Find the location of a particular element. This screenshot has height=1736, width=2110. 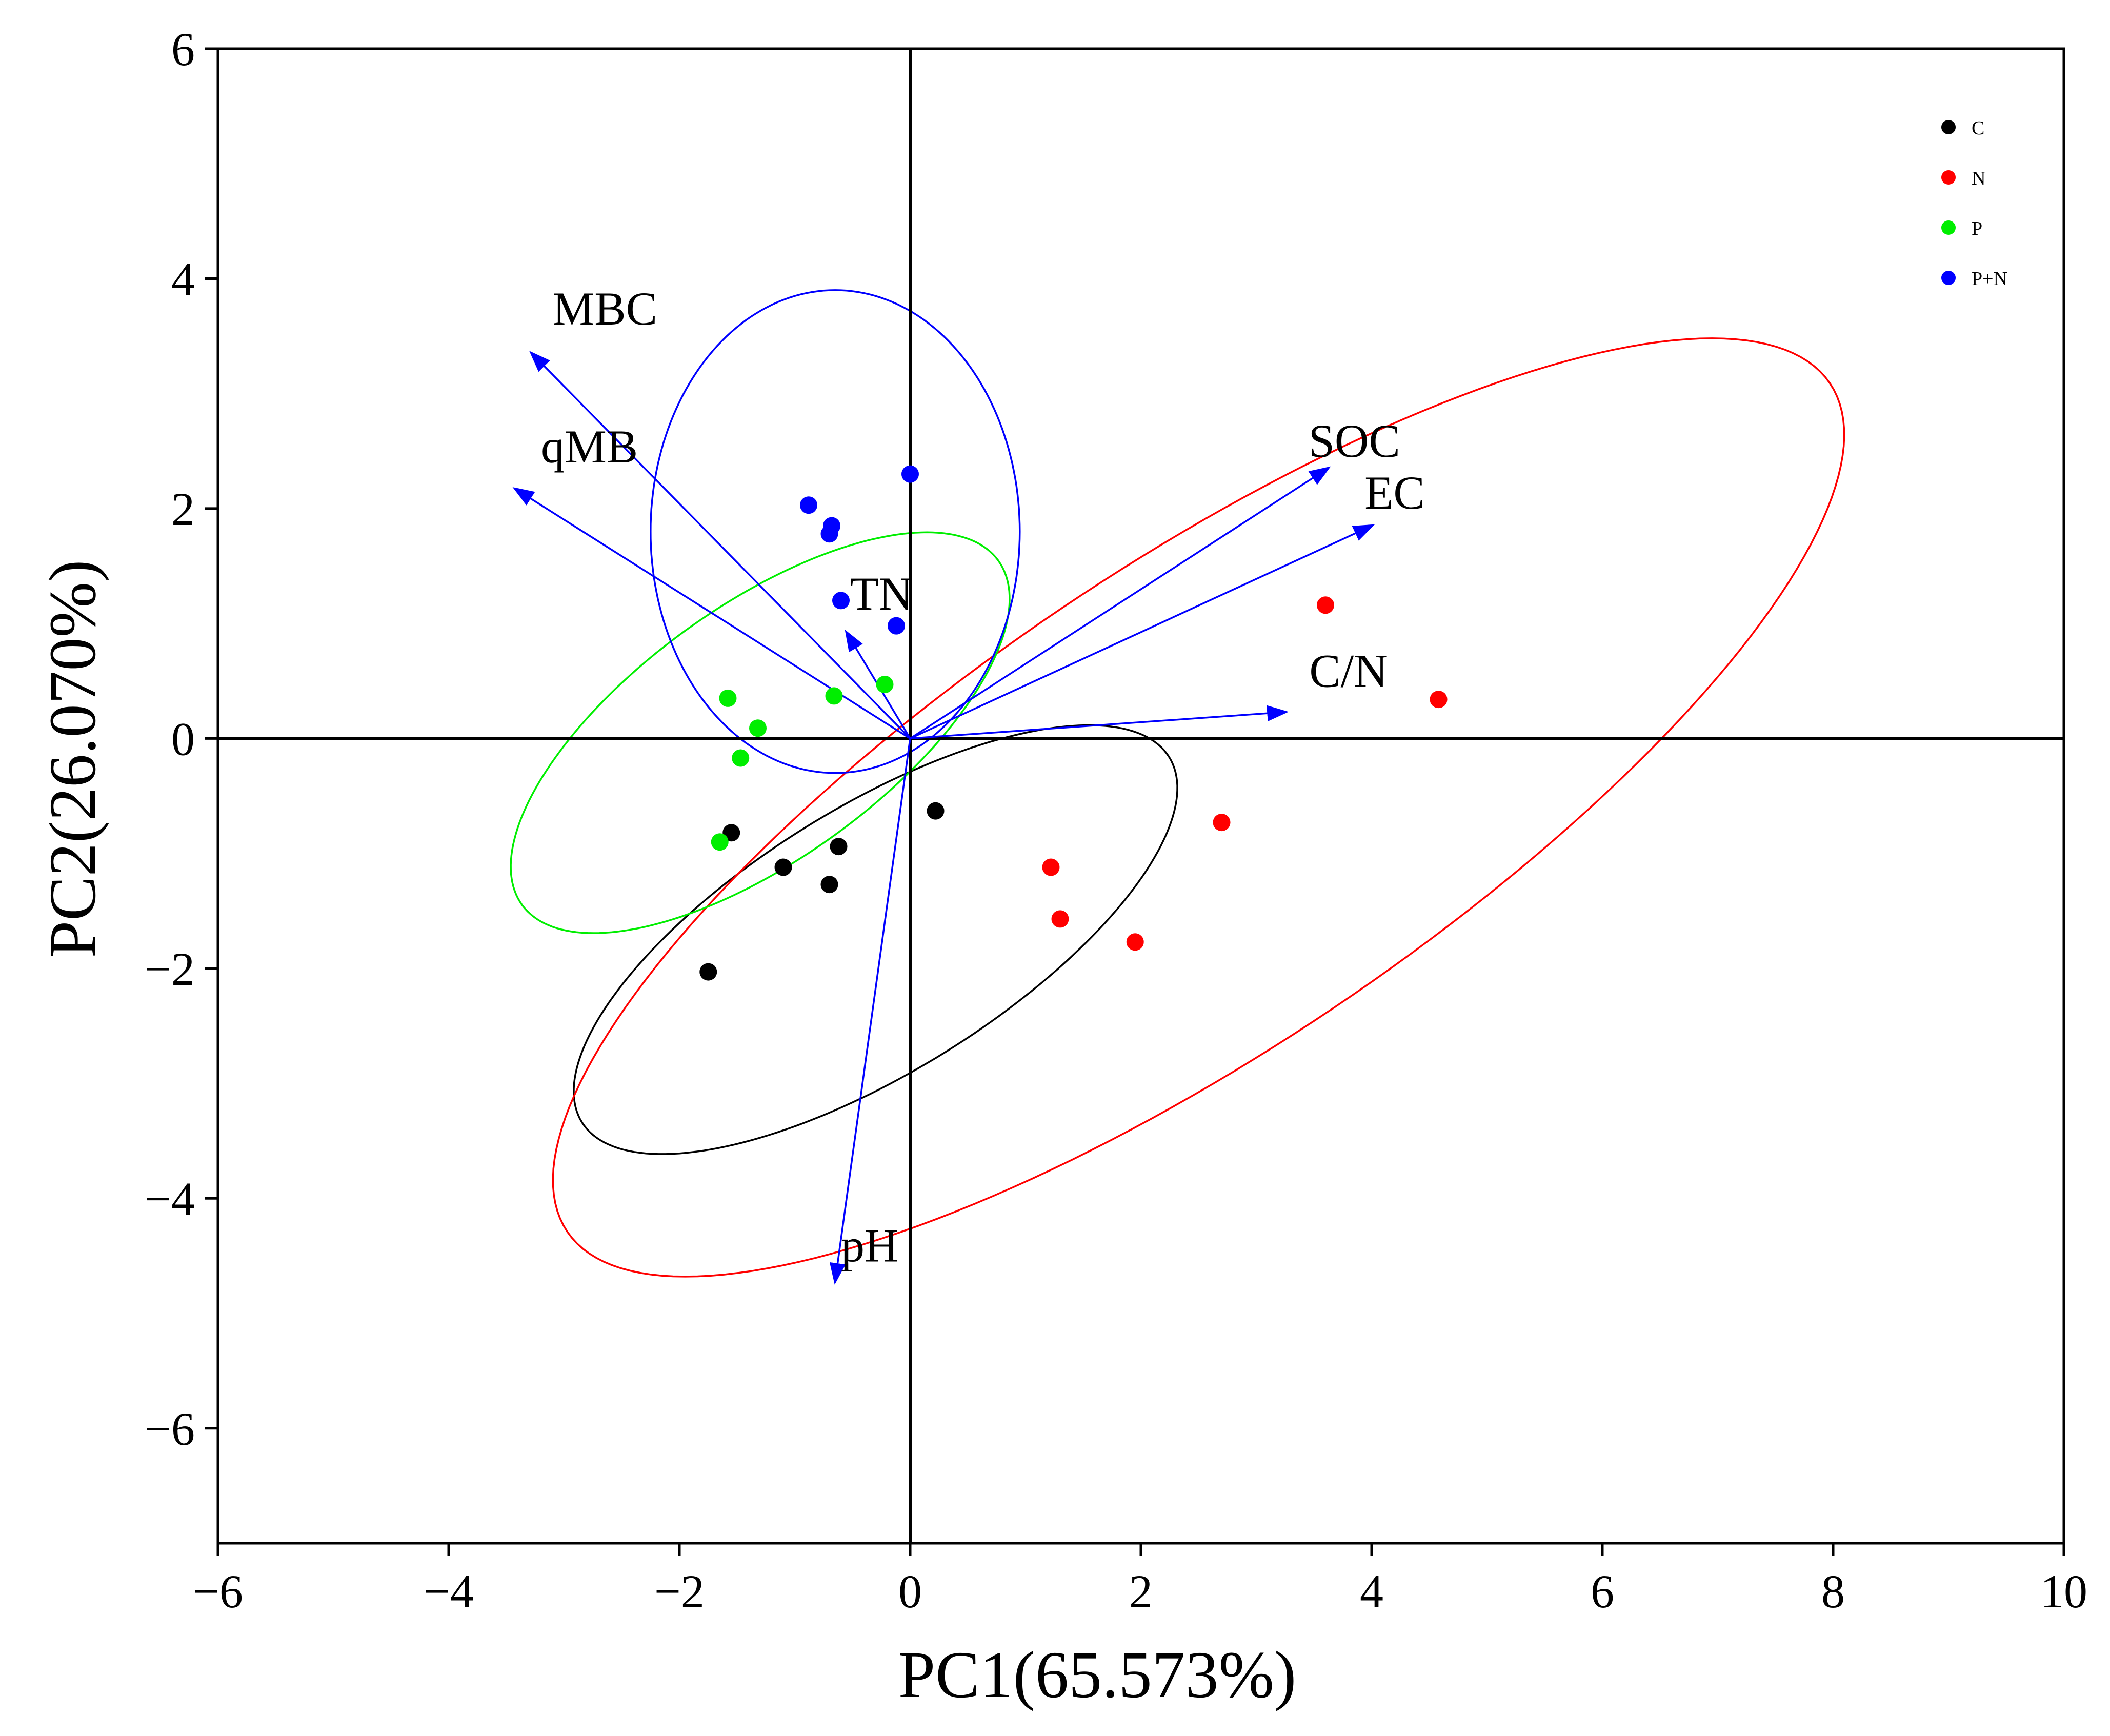

legend-marker-c is located at coordinates (1949, 127).